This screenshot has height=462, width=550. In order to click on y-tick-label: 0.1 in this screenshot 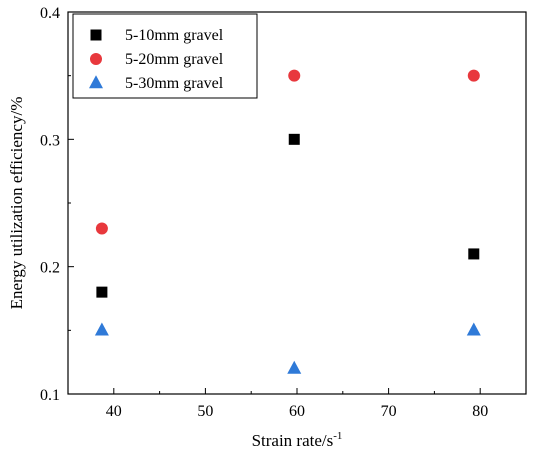, I will do `click(50, 395)`.